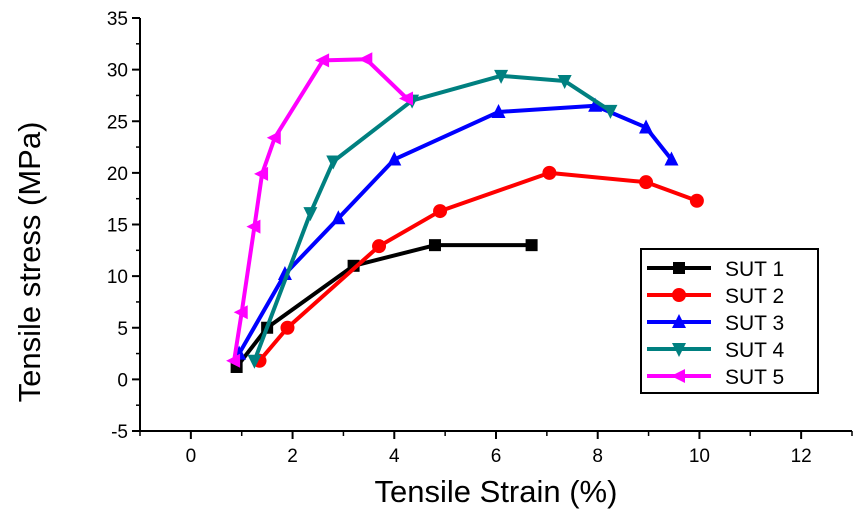 The width and height of the screenshot is (854, 513). Describe the element at coordinates (754, 323) in the screenshot. I see `legend-label: SUT 3` at that location.